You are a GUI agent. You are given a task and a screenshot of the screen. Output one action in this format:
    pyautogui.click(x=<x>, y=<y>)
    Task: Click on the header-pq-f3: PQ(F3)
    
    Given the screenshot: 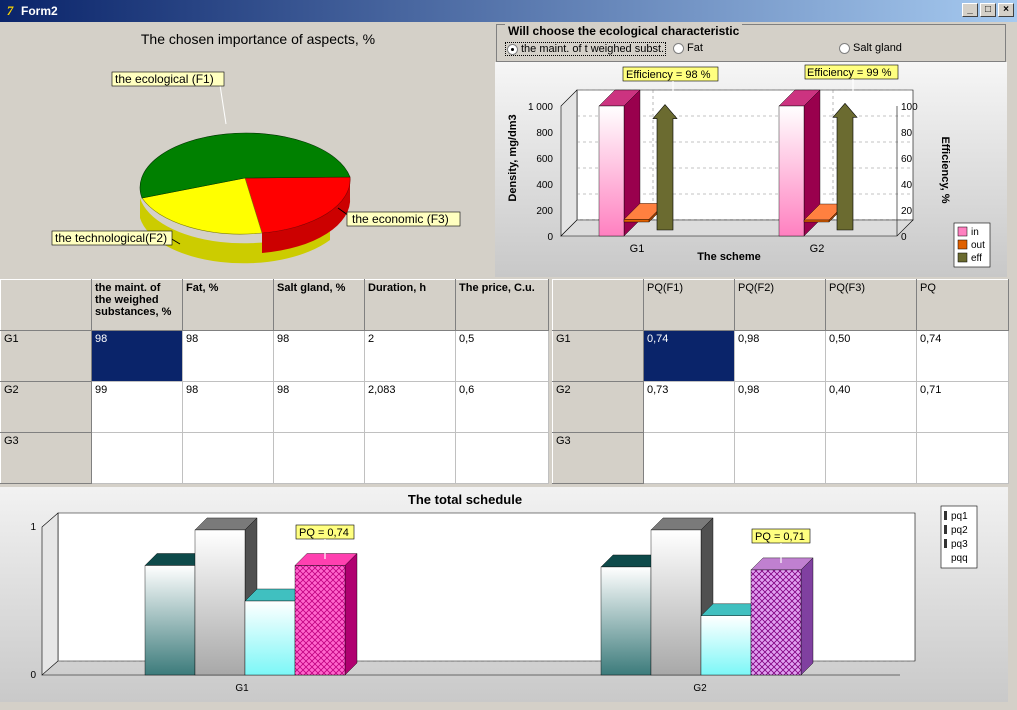 What is the action you would take?
    pyautogui.click(x=871, y=305)
    